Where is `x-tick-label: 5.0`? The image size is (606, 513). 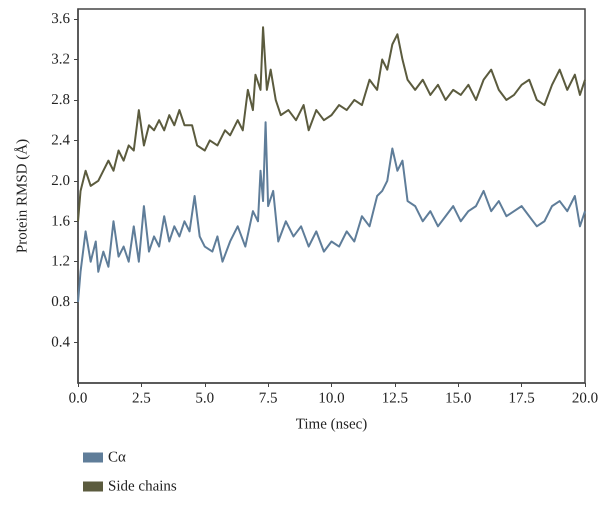
x-tick-label: 5.0 is located at coordinates (204, 398).